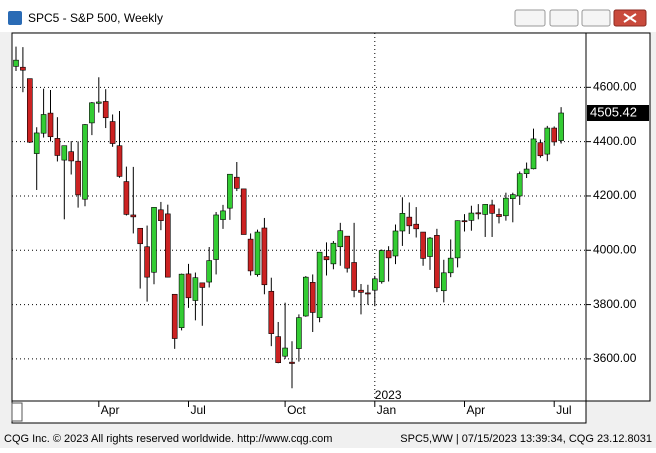  Describe the element at coordinates (296, 410) in the screenshot. I see `x-tick-label: Oct` at that location.